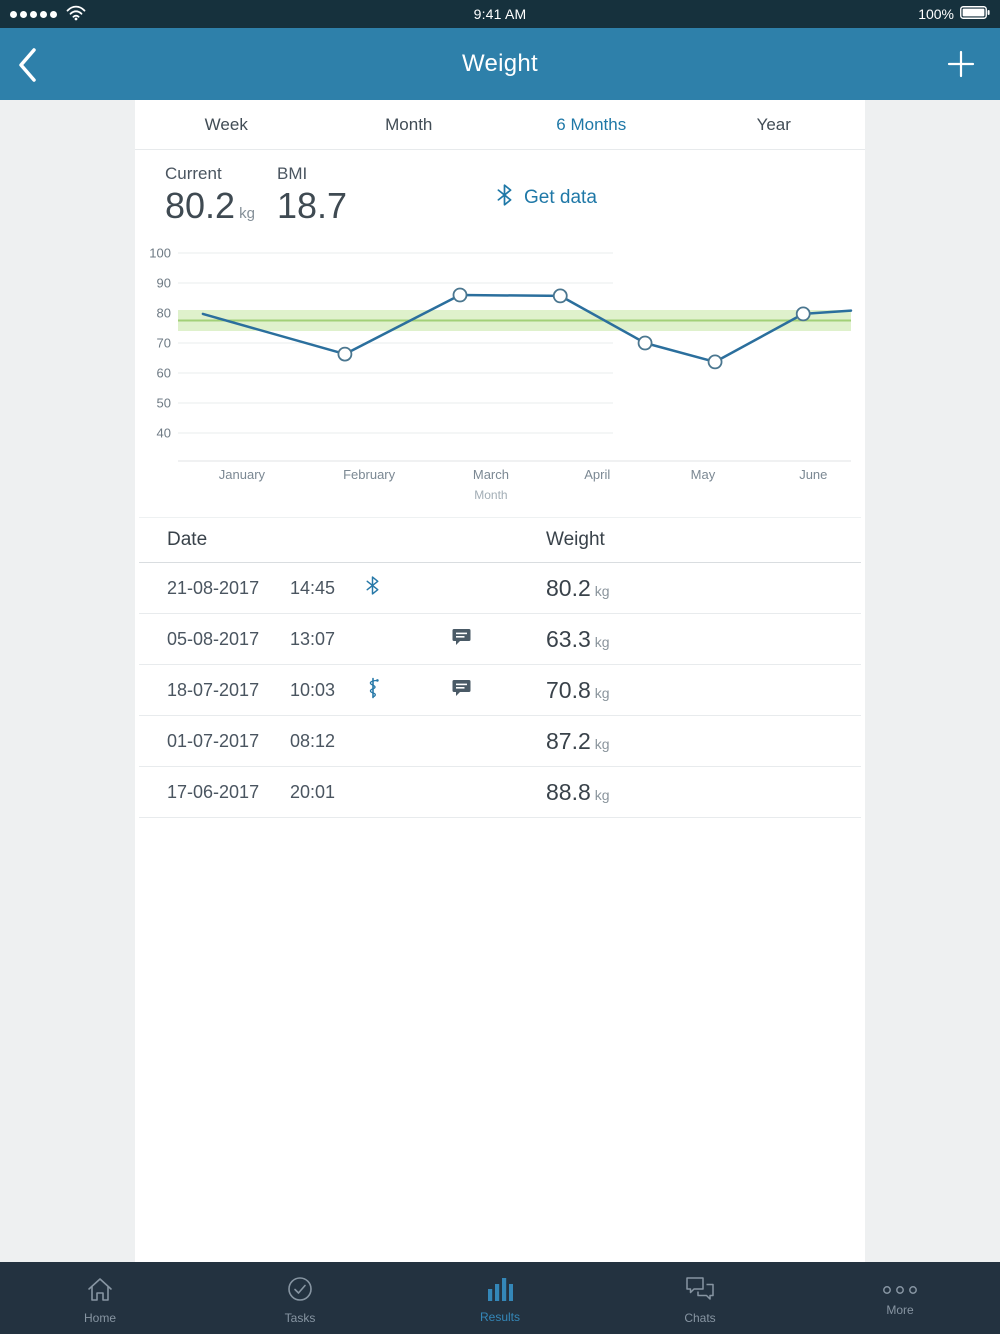  What do you see at coordinates (900, 1310) in the screenshot?
I see `tab-bar-label: More` at bounding box center [900, 1310].